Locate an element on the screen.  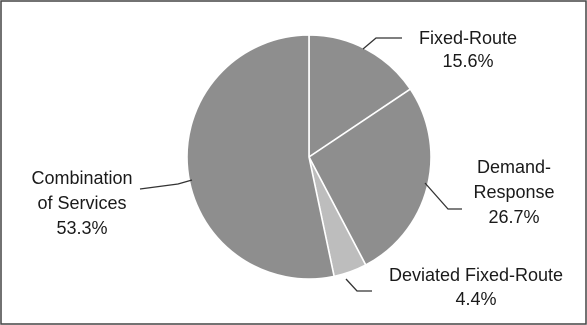
label-combination-of-services: Combination of Services 53.3% is located at coordinates (81, 203).